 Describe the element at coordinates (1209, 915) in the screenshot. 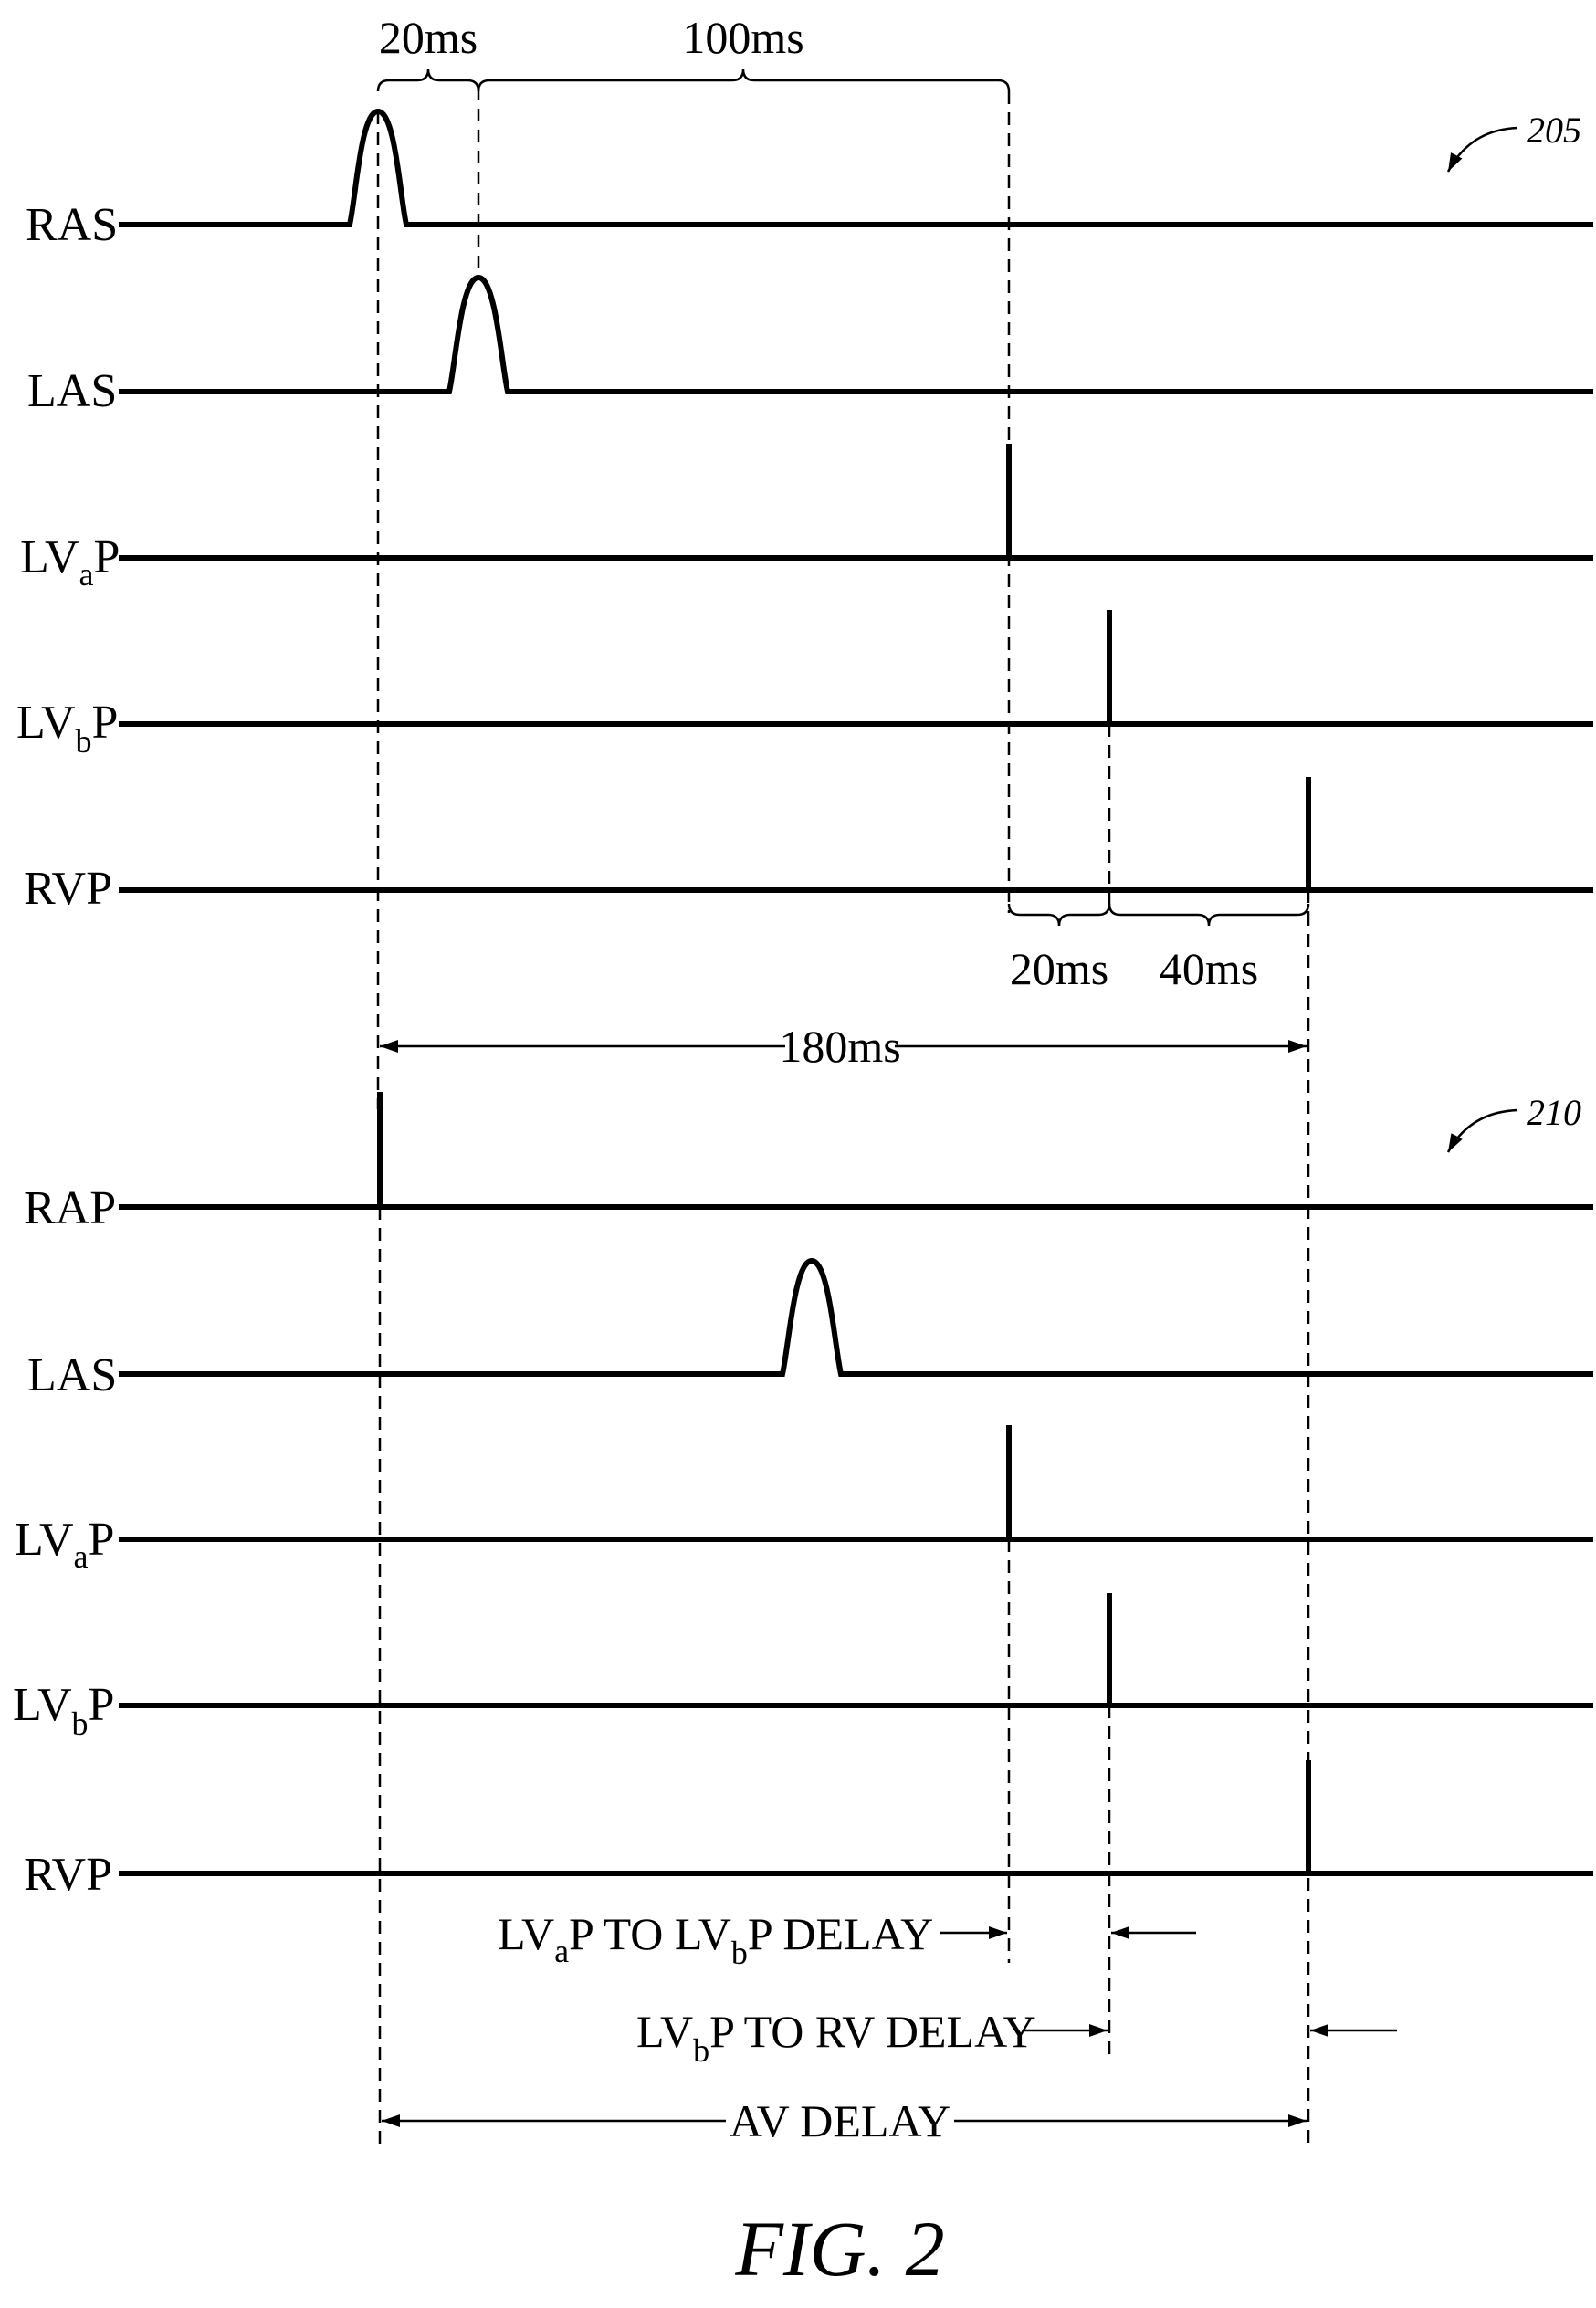

I see `brace-40ms` at that location.